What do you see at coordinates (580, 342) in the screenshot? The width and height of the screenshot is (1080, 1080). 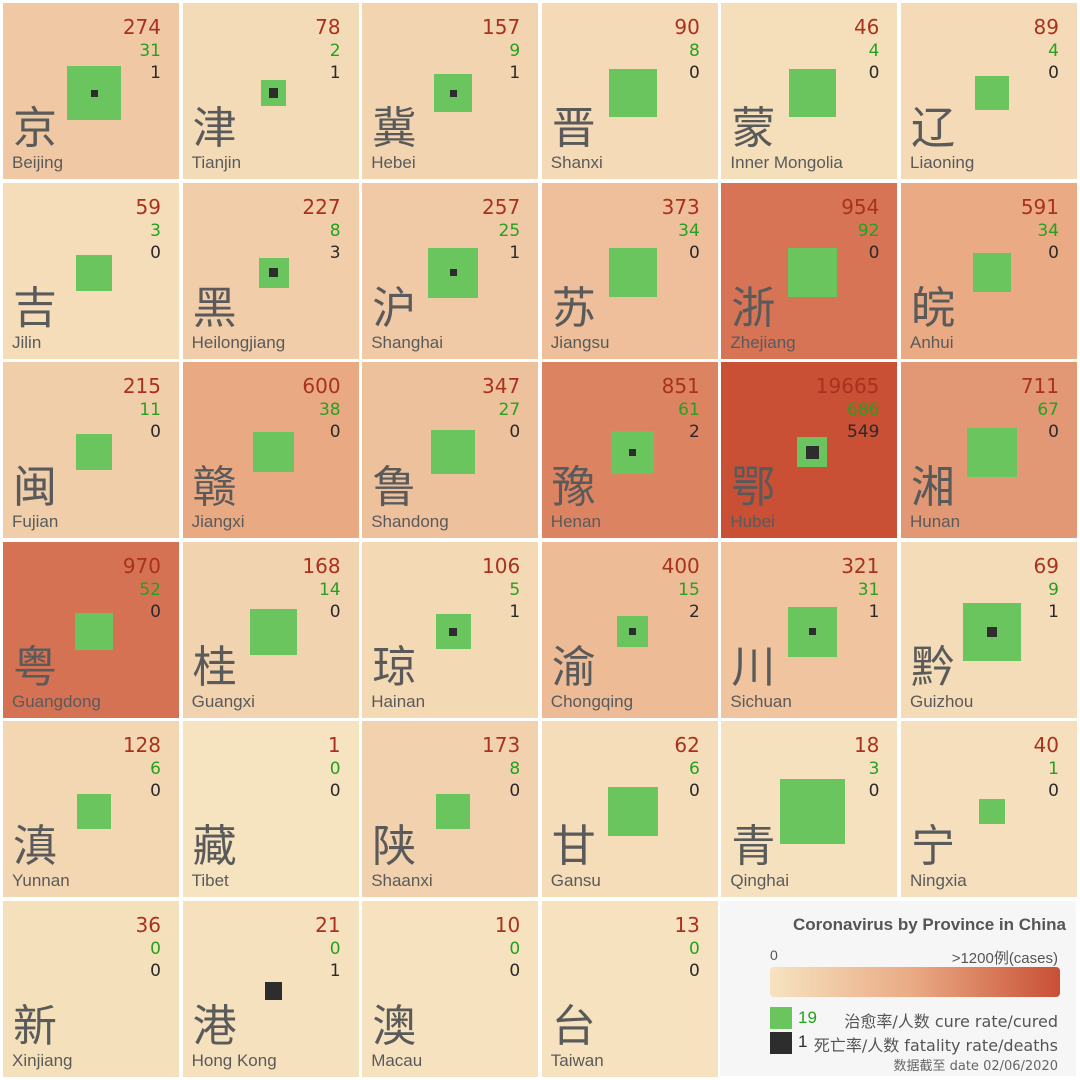 I see `province-name: Jiangsu` at bounding box center [580, 342].